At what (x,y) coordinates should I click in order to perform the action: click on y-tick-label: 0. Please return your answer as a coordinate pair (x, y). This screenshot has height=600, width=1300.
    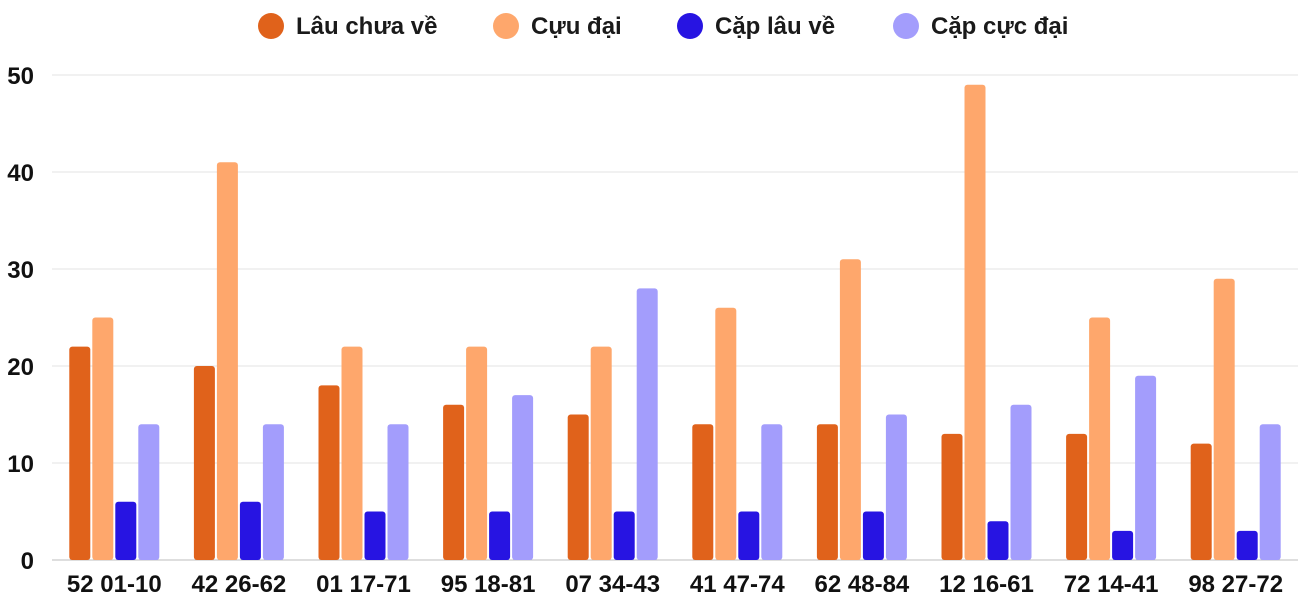
    Looking at the image, I should click on (27, 561).